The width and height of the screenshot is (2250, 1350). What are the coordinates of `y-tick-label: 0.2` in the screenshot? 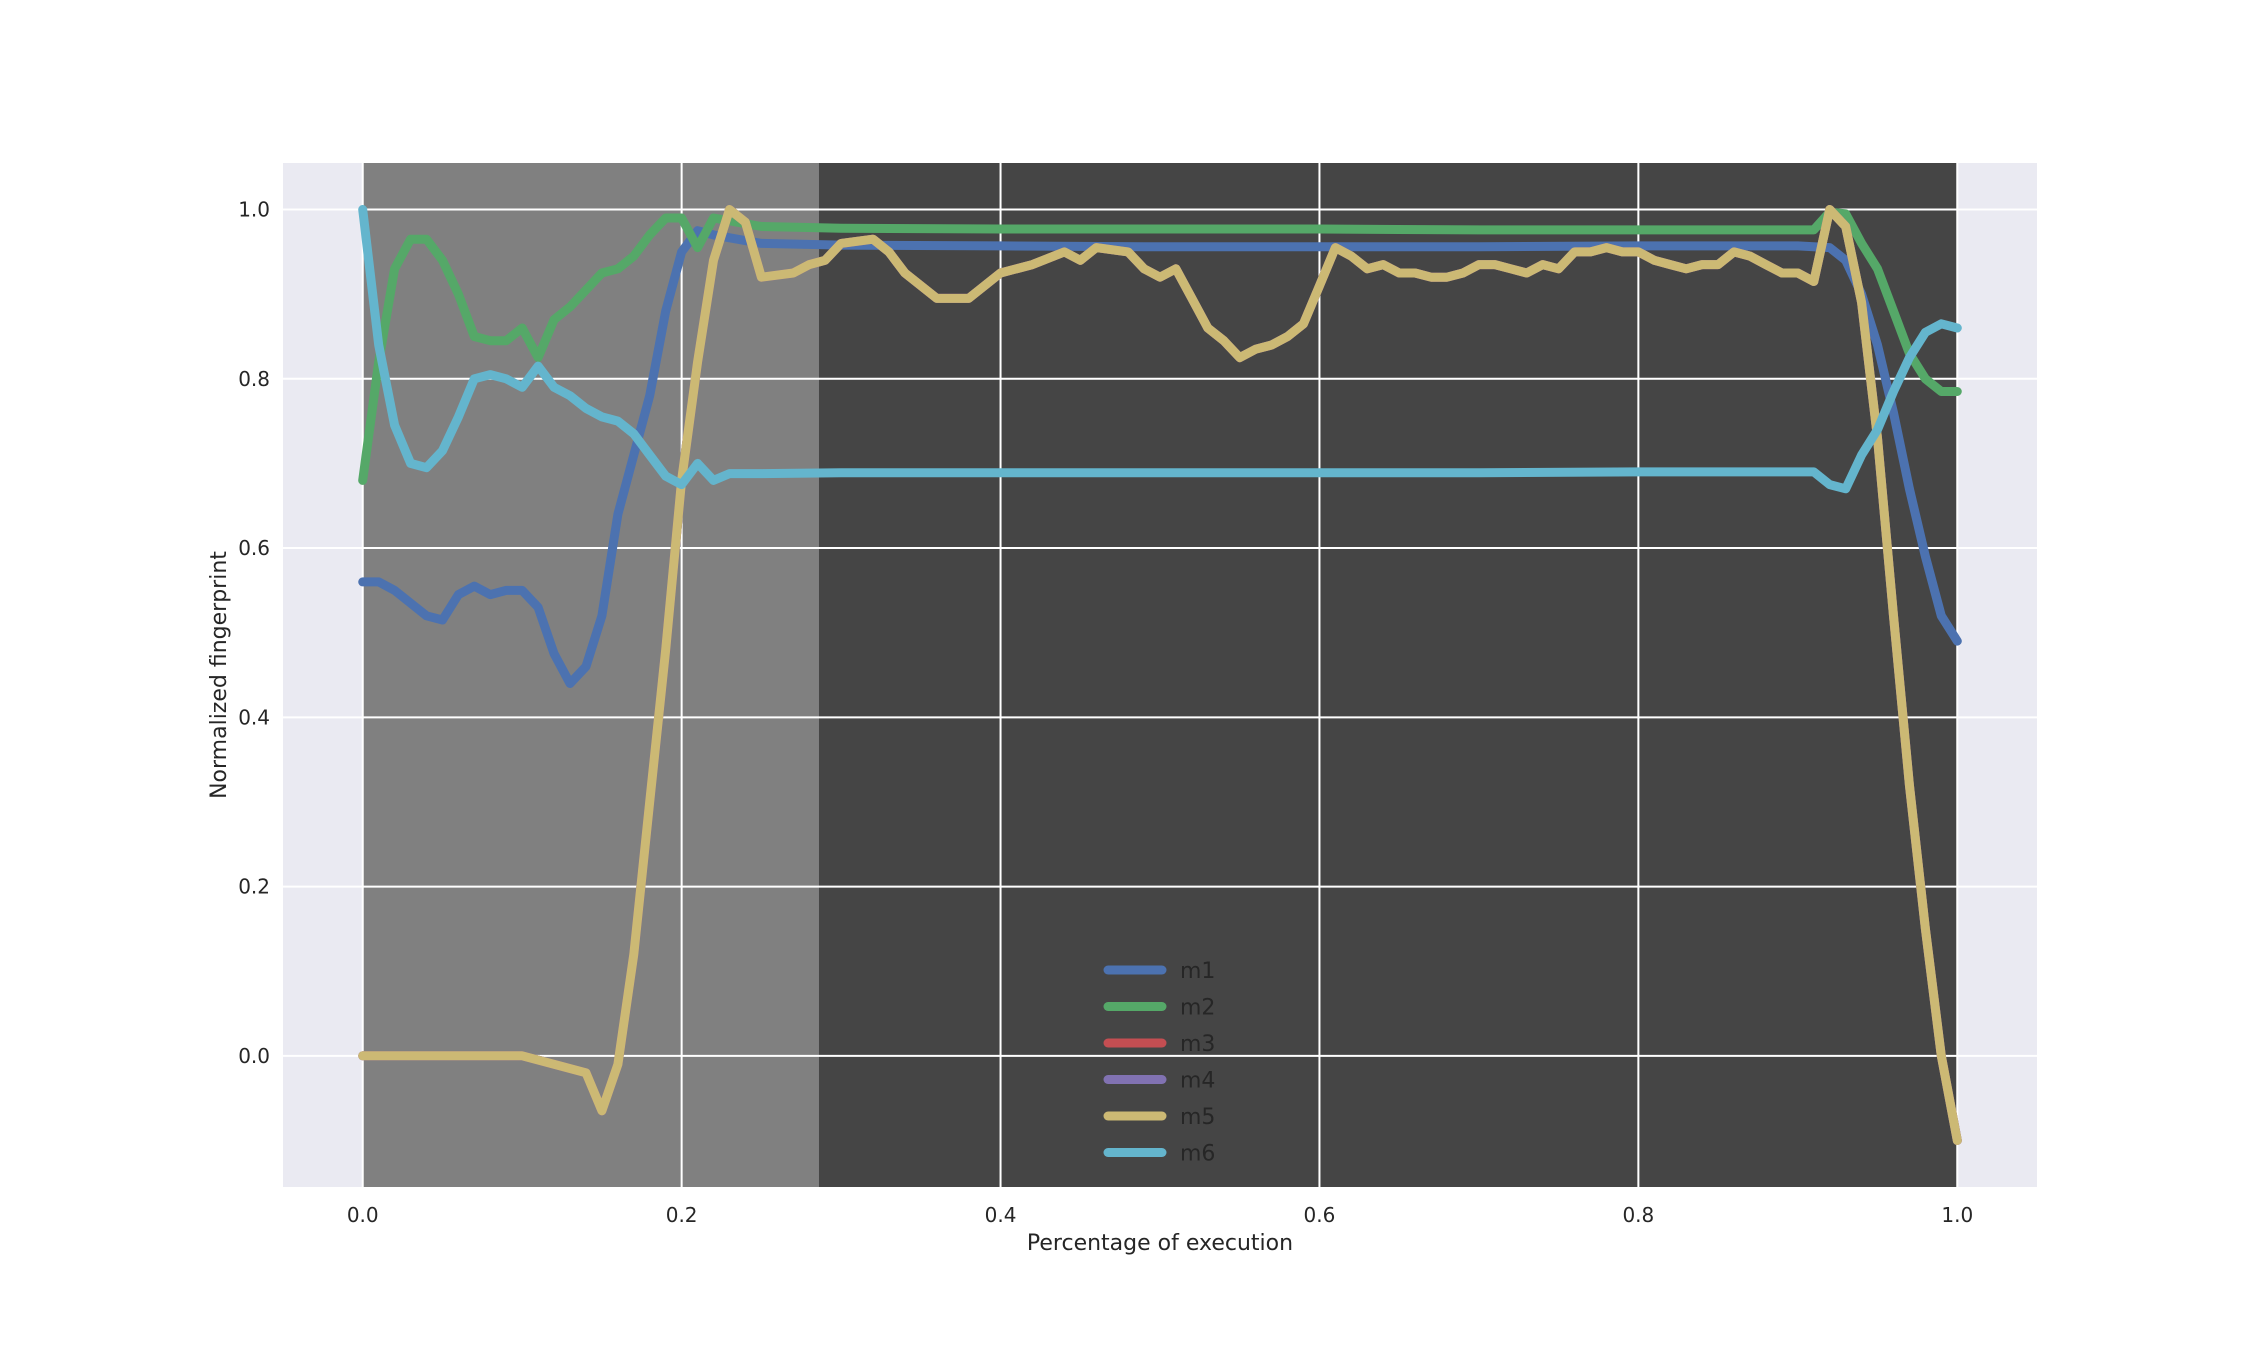 It's located at (254, 887).